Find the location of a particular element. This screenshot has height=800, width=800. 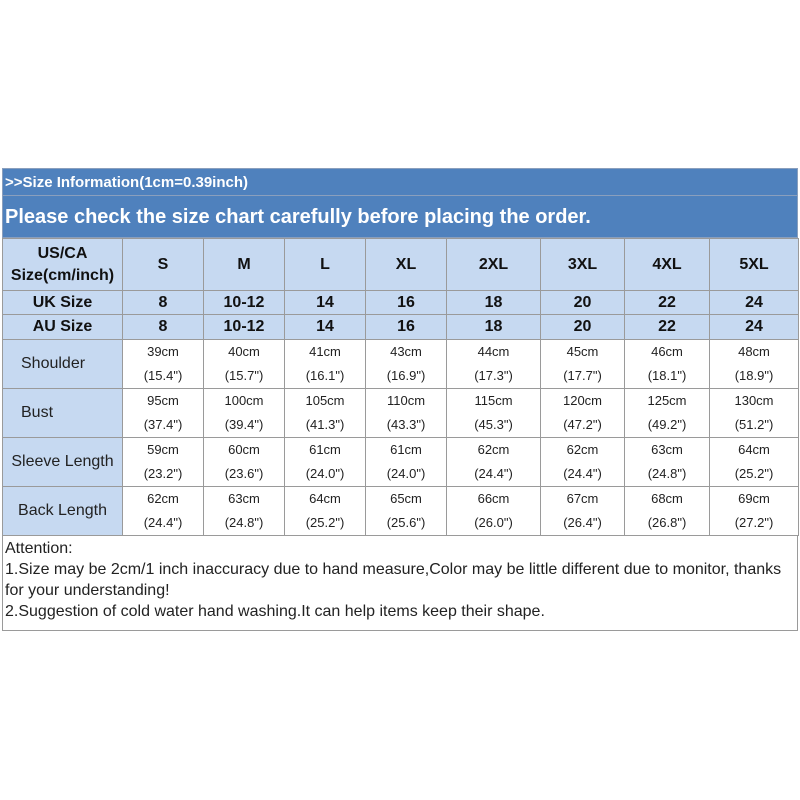

inch-value: (18.1") is located at coordinates (667, 375).